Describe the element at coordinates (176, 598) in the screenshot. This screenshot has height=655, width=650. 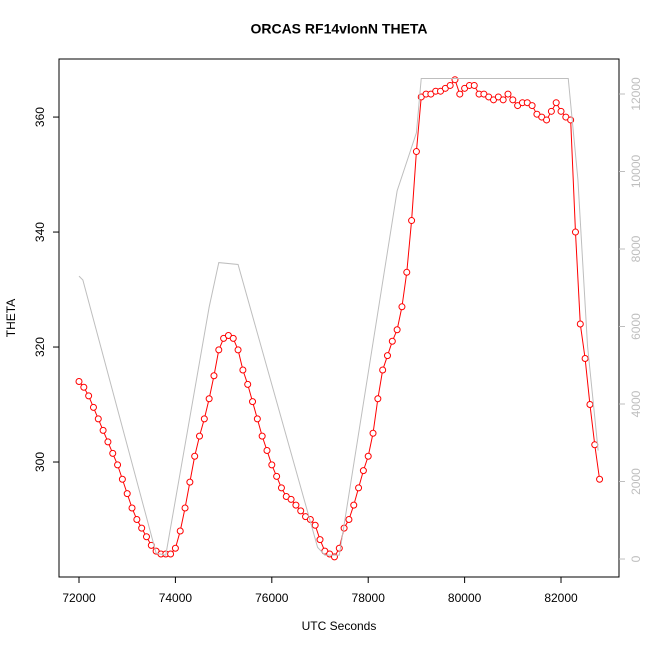
I see `x-tick-label: 74000` at that location.